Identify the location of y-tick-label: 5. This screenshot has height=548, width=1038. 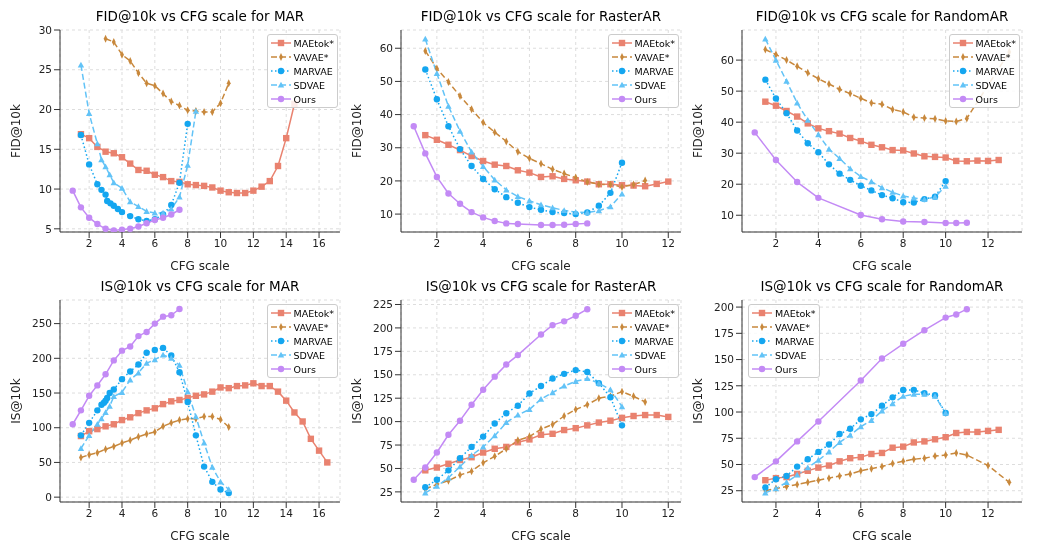
(48, 228).